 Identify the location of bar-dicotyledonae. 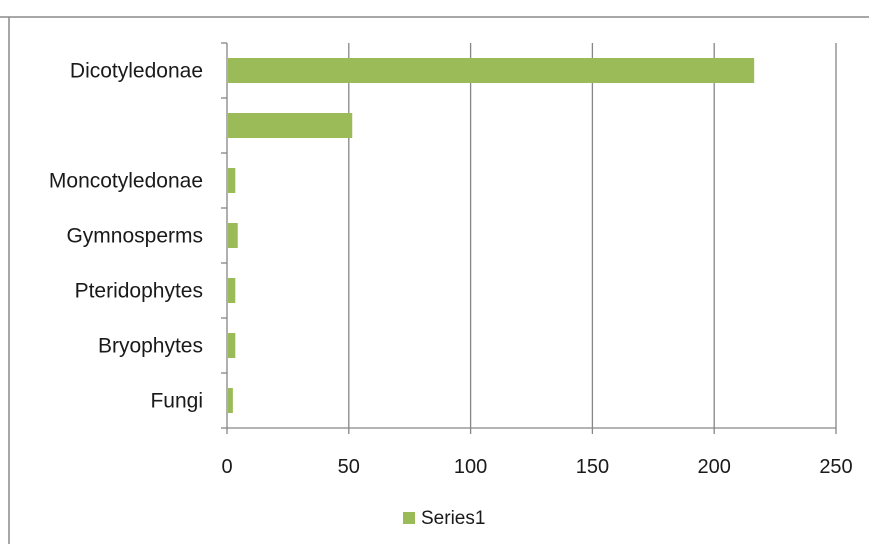
(491, 70).